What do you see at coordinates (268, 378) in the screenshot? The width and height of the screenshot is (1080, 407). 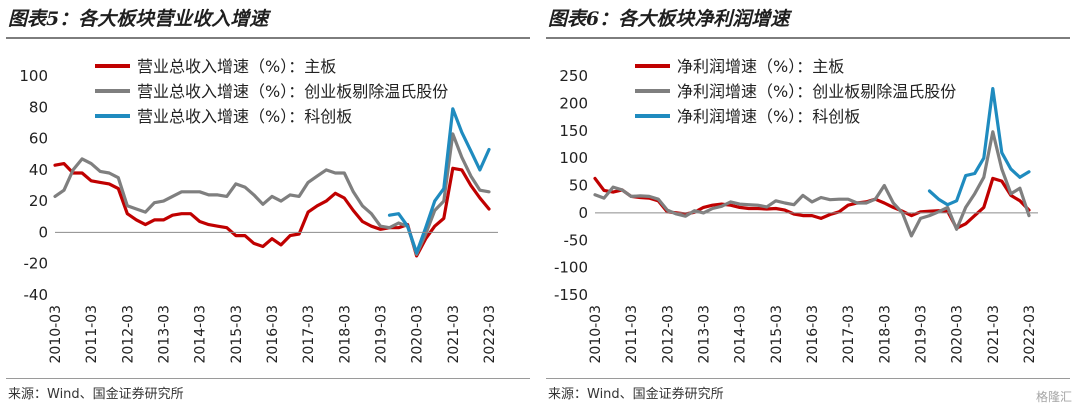 I see `source-rule-left` at bounding box center [268, 378].